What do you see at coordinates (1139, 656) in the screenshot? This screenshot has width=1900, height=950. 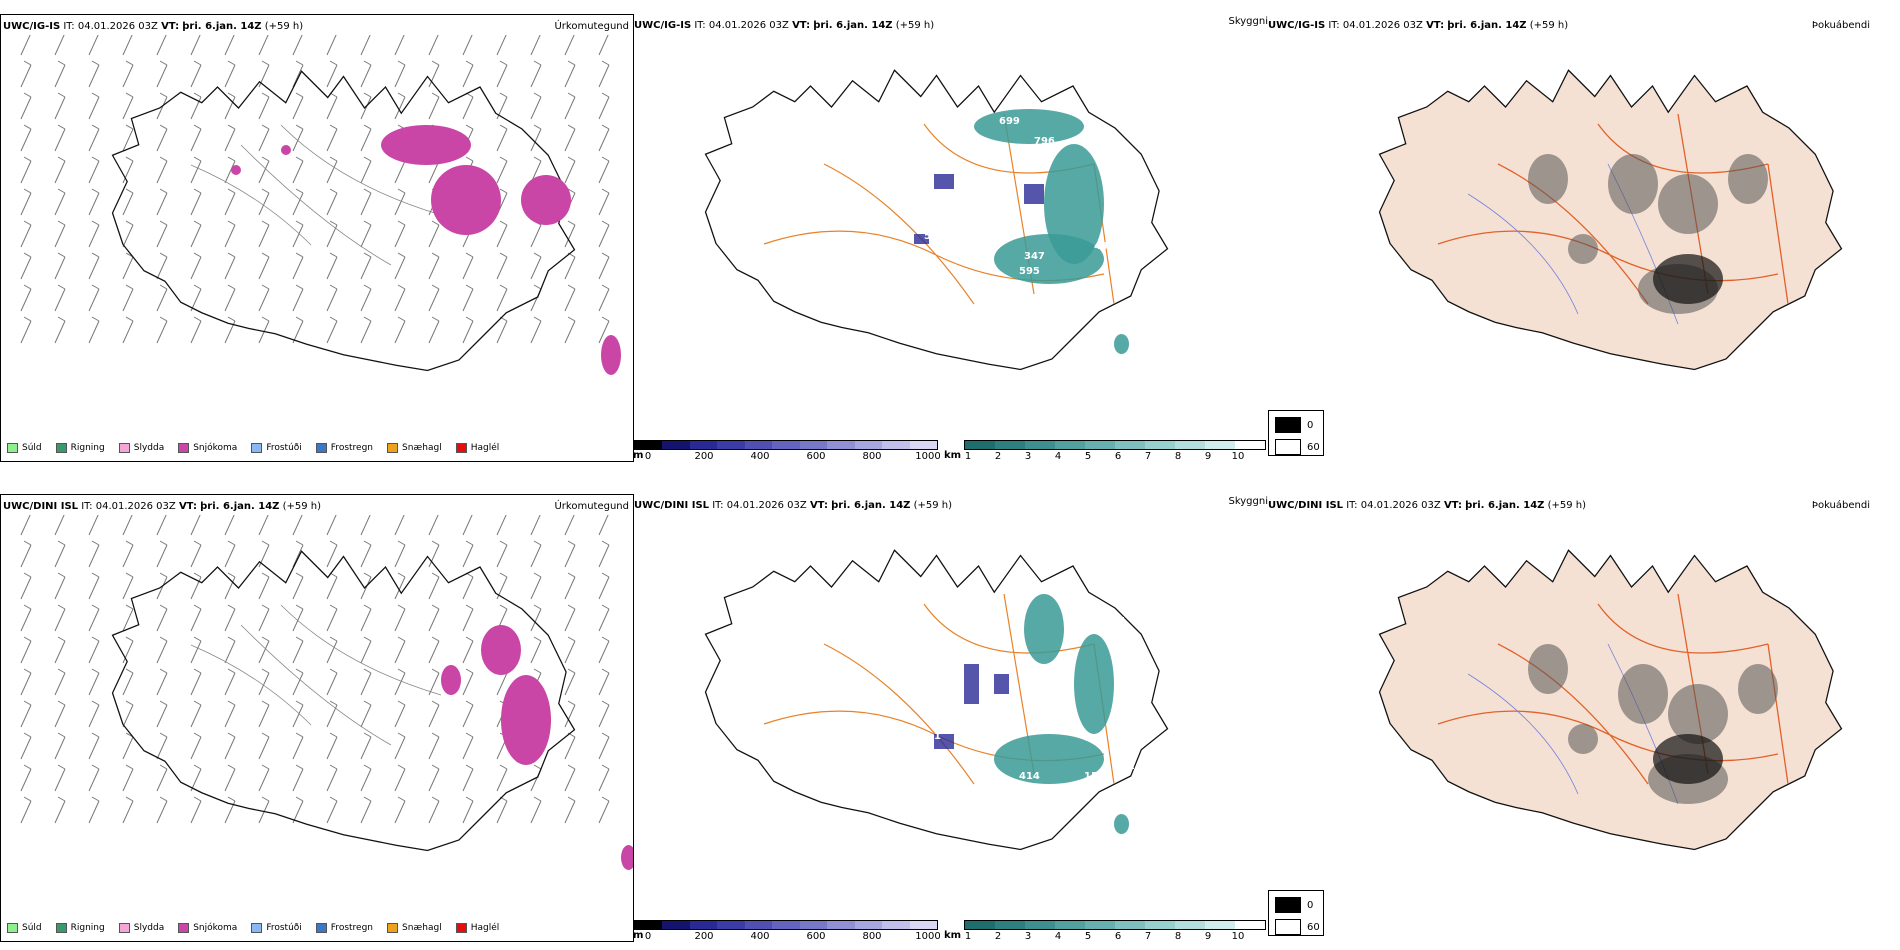 I see `visibility-label: 567` at bounding box center [1139, 656].